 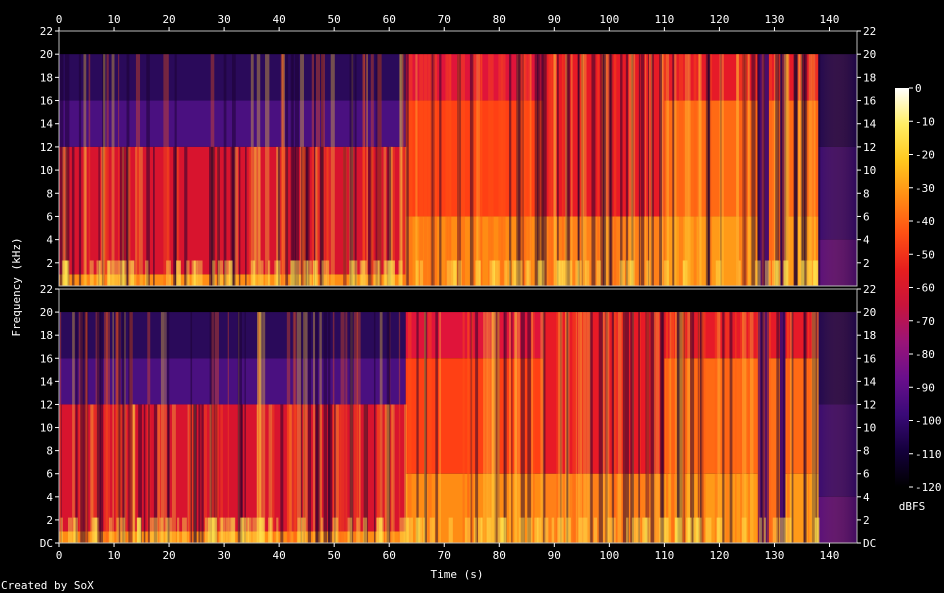 I want to click on x-tick-bottom: 0, so click(x=59, y=555).